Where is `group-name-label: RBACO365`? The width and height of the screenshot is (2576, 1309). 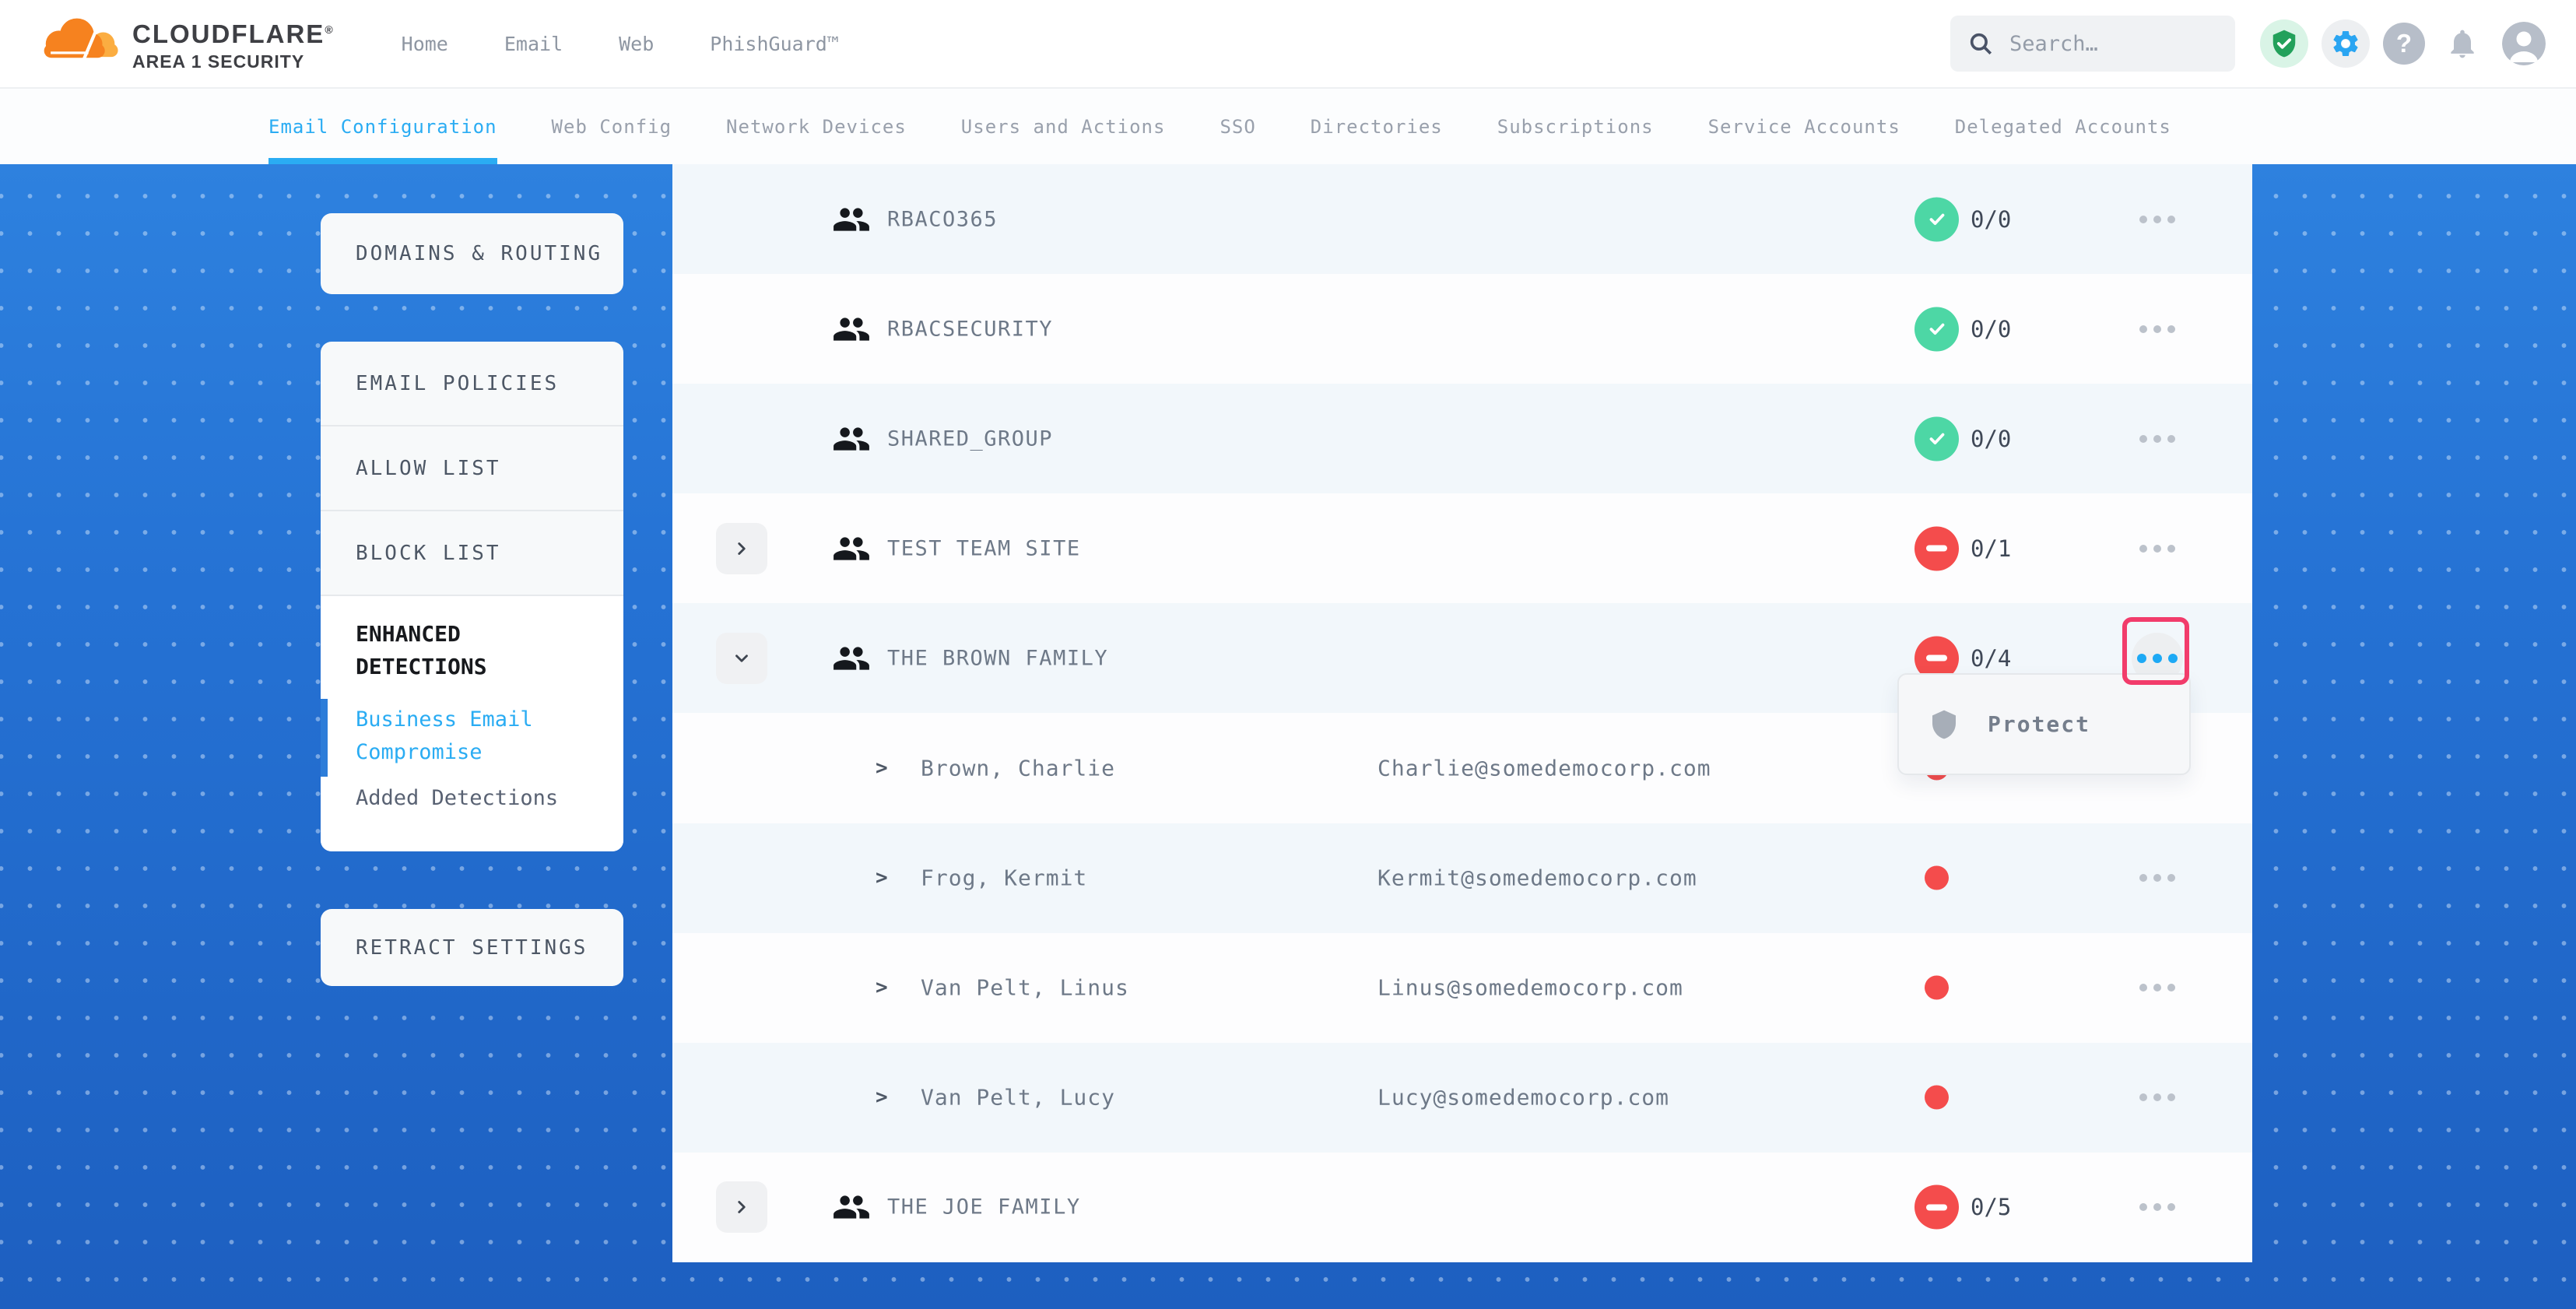
group-name-label: RBACO365 is located at coordinates (943, 219).